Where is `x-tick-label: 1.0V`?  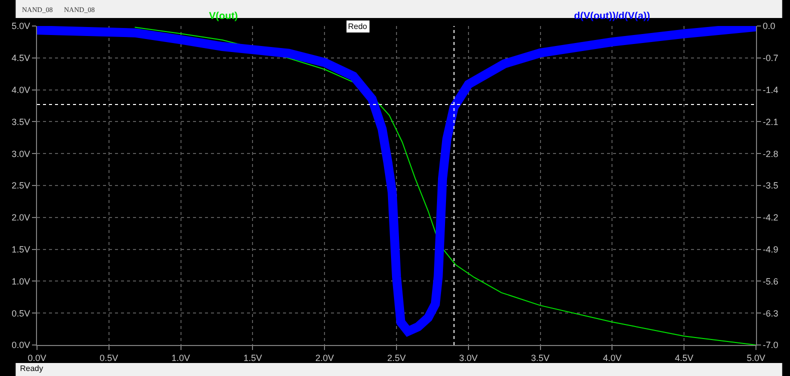
x-tick-label: 1.0V is located at coordinates (181, 357).